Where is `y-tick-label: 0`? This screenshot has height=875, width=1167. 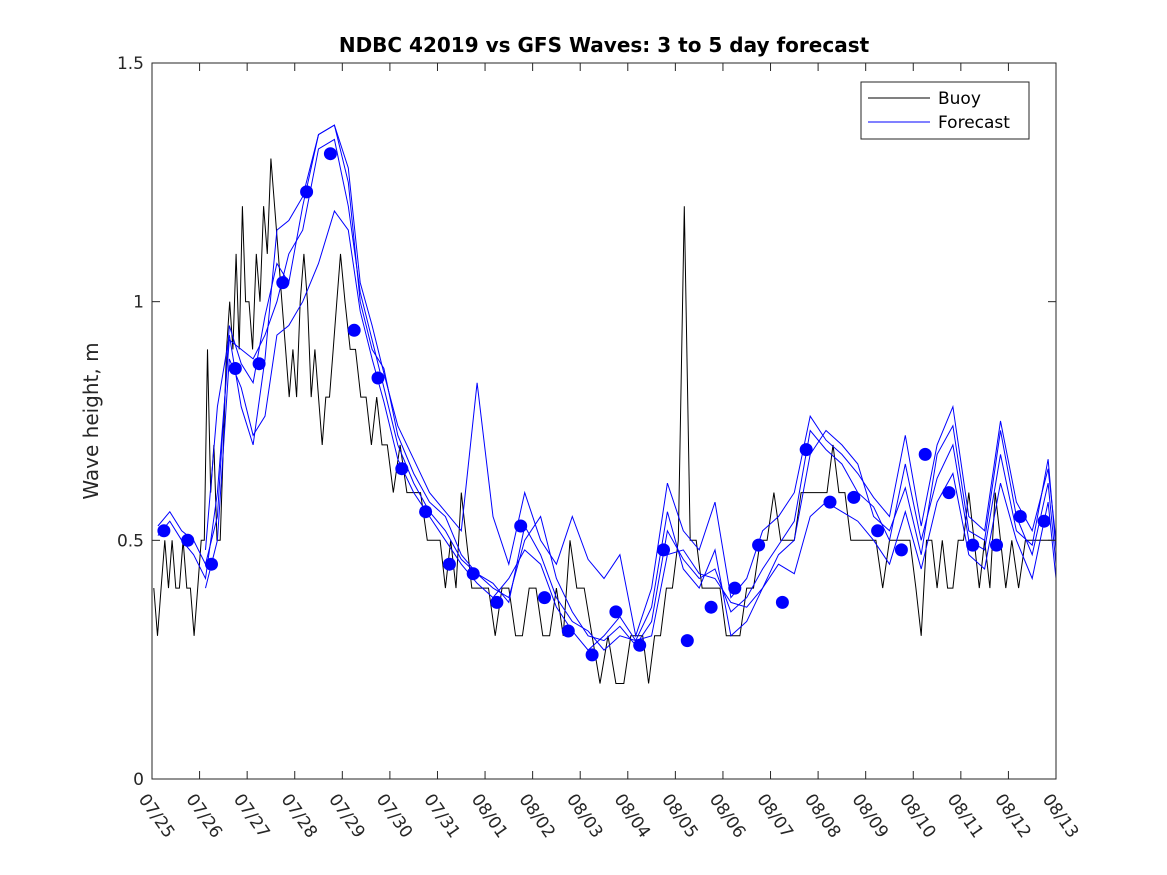
y-tick-label: 0 is located at coordinates (138, 780).